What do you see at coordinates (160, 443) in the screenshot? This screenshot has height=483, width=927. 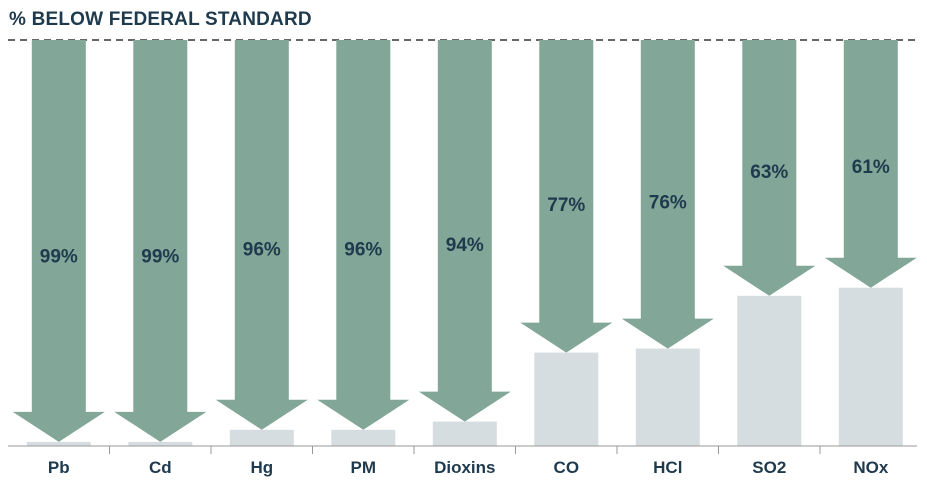 I see `remainder-bar-cd` at bounding box center [160, 443].